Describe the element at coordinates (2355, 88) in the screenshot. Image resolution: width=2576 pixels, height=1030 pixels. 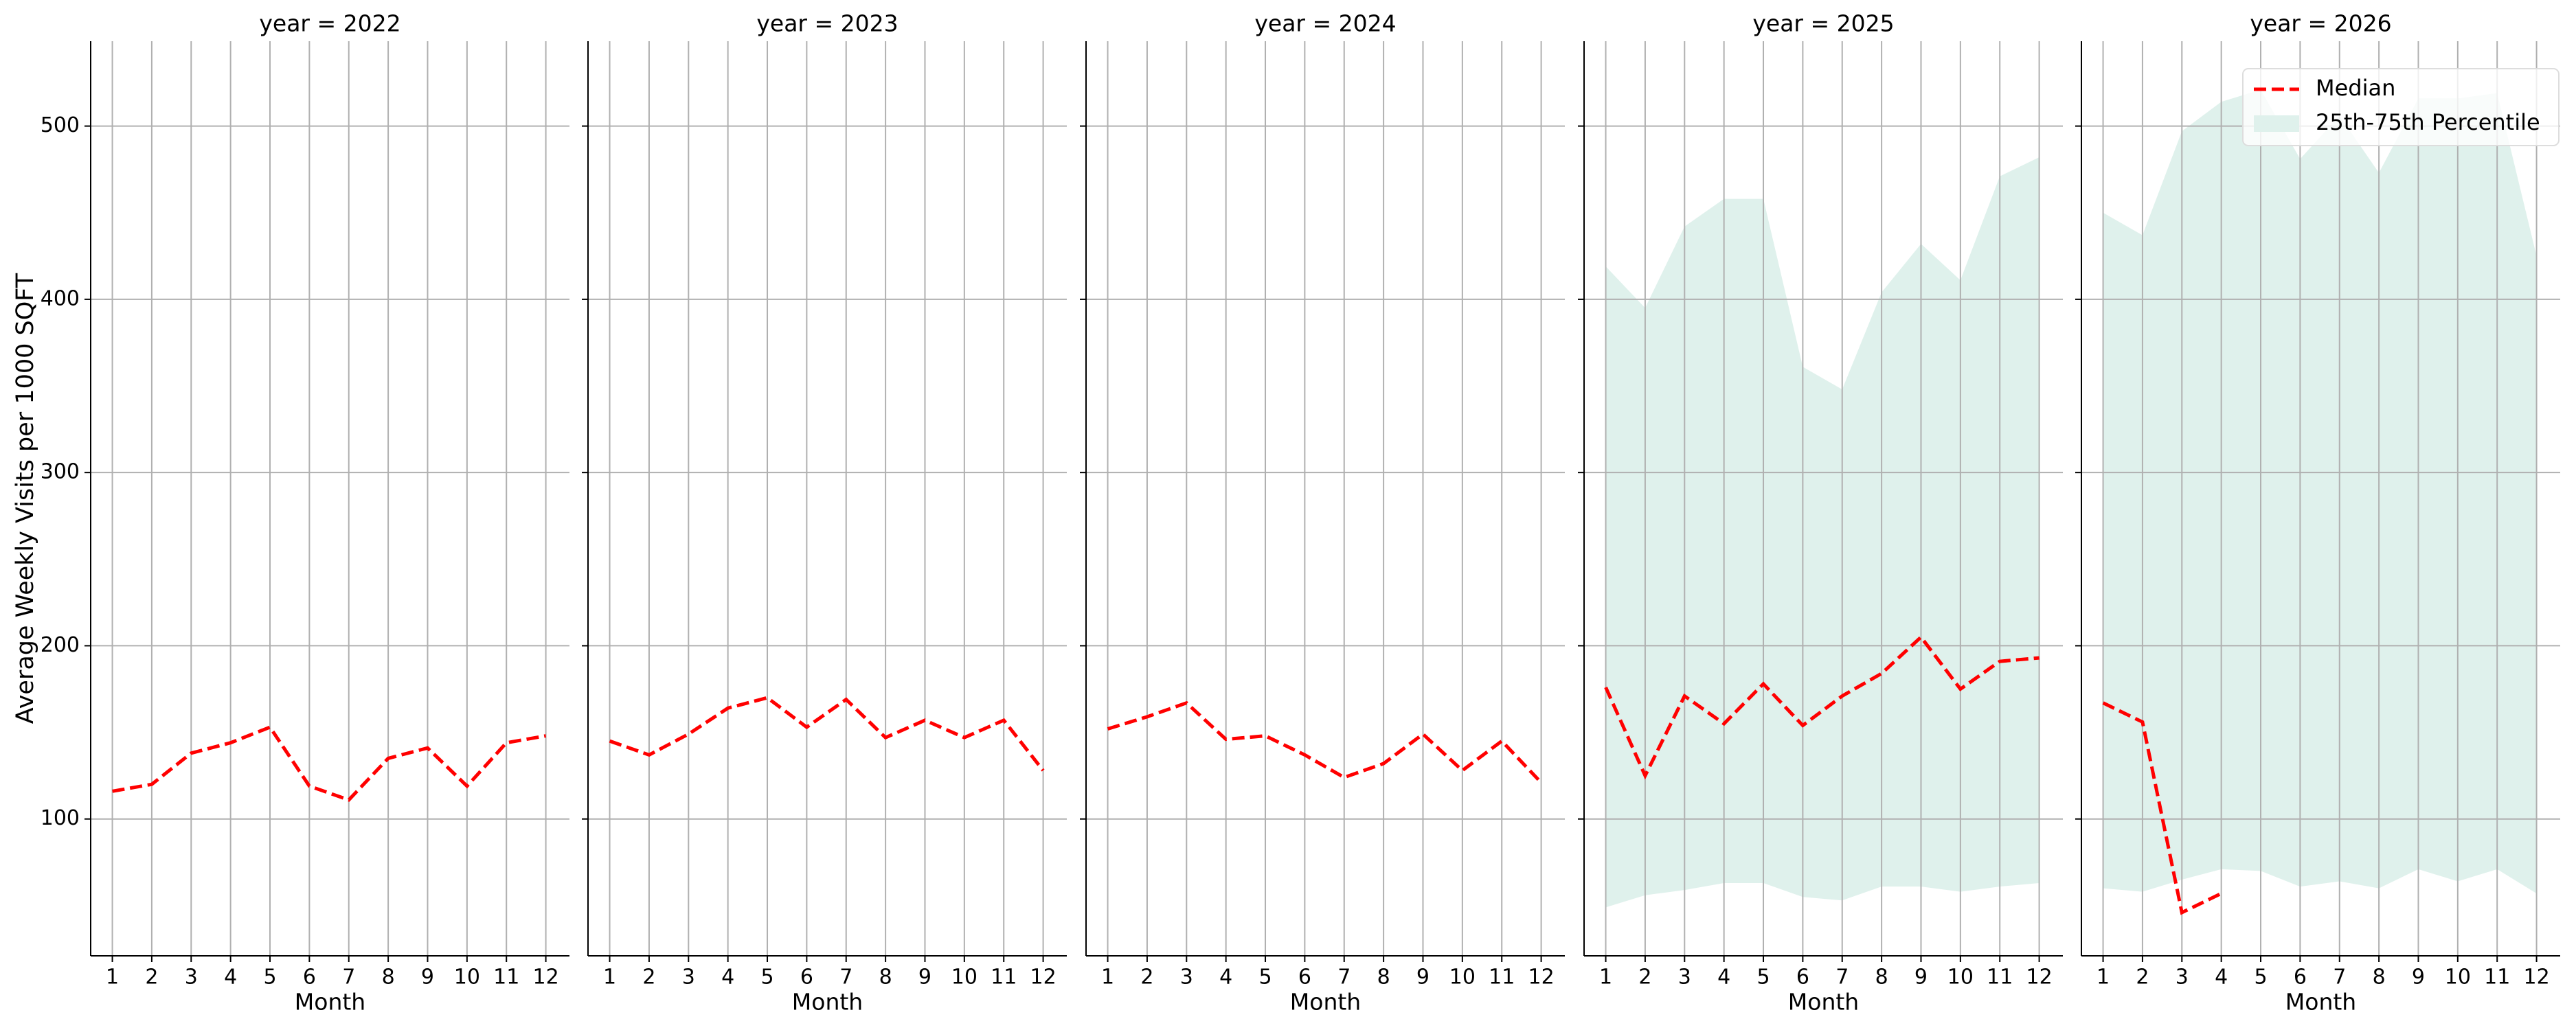
I see `legend-label: Median` at that location.